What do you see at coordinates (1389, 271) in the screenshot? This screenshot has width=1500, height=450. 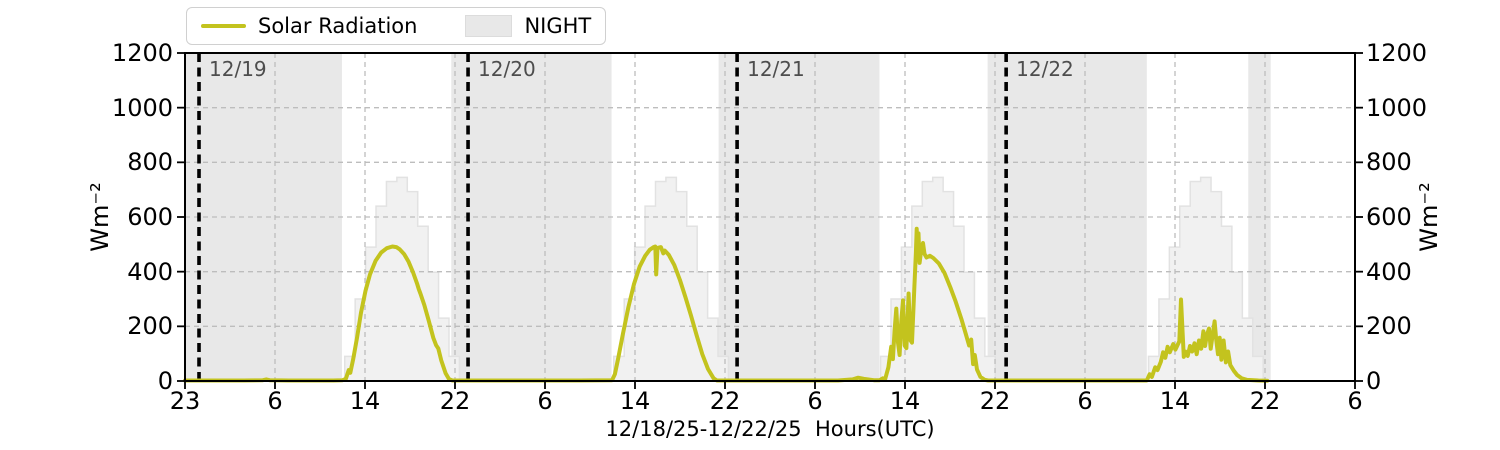 I see `y-tick-label-right: 400` at bounding box center [1389, 271].